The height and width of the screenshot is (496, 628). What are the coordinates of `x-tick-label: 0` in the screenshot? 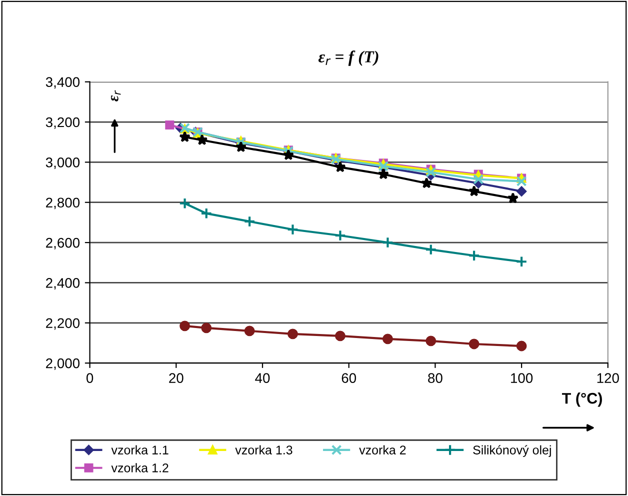 It's located at (90, 378).